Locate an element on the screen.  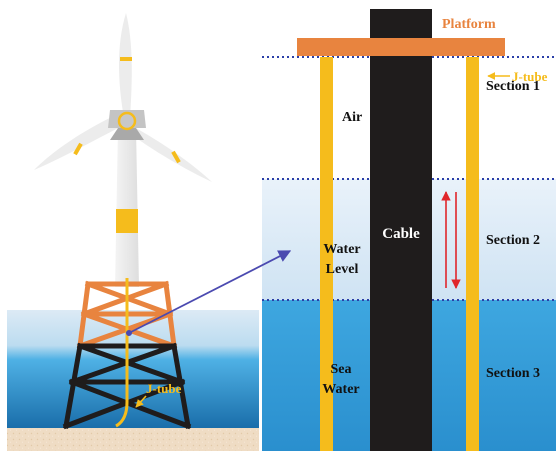
j-tube-right-leg is located at coordinates (472, 254).